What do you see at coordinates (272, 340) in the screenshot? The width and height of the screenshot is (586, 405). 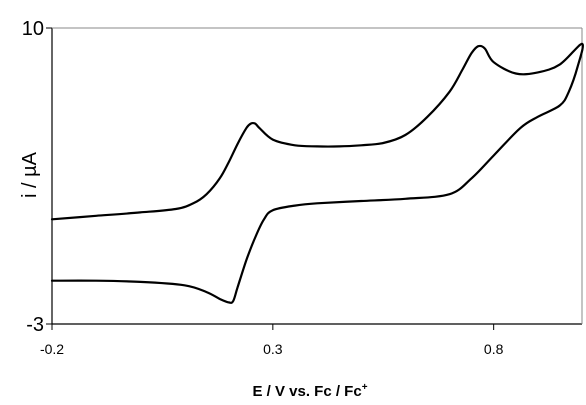 I see `x-axis-ticks: -0.2 0.3 0.8` at bounding box center [272, 340].